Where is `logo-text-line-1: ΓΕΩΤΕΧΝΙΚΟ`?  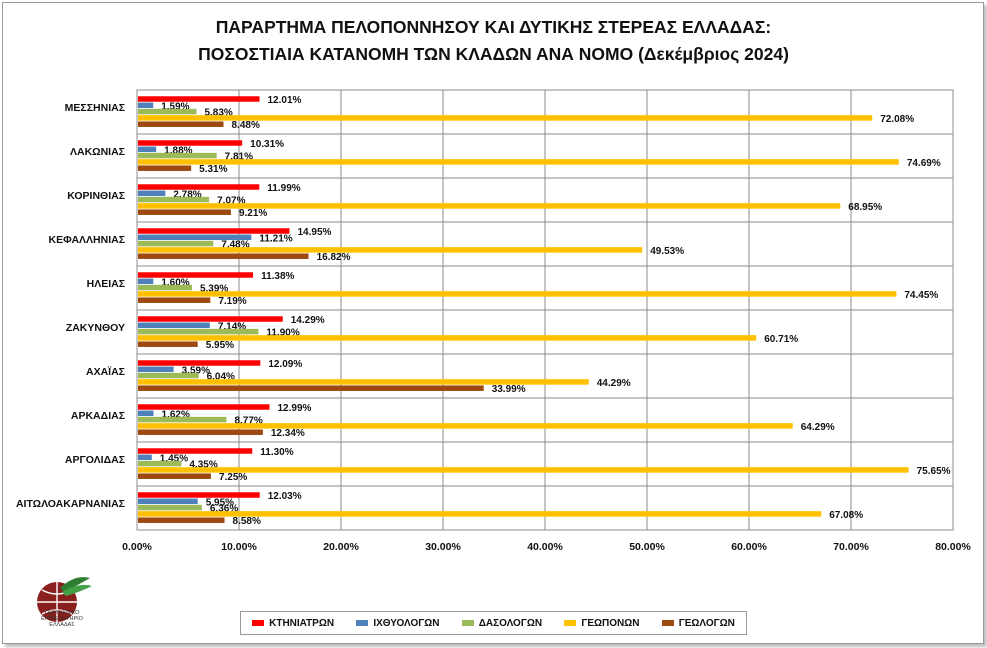 logo-text-line-1: ΓΕΩΤΕΧΝΙΚΟ is located at coordinates (62, 613).